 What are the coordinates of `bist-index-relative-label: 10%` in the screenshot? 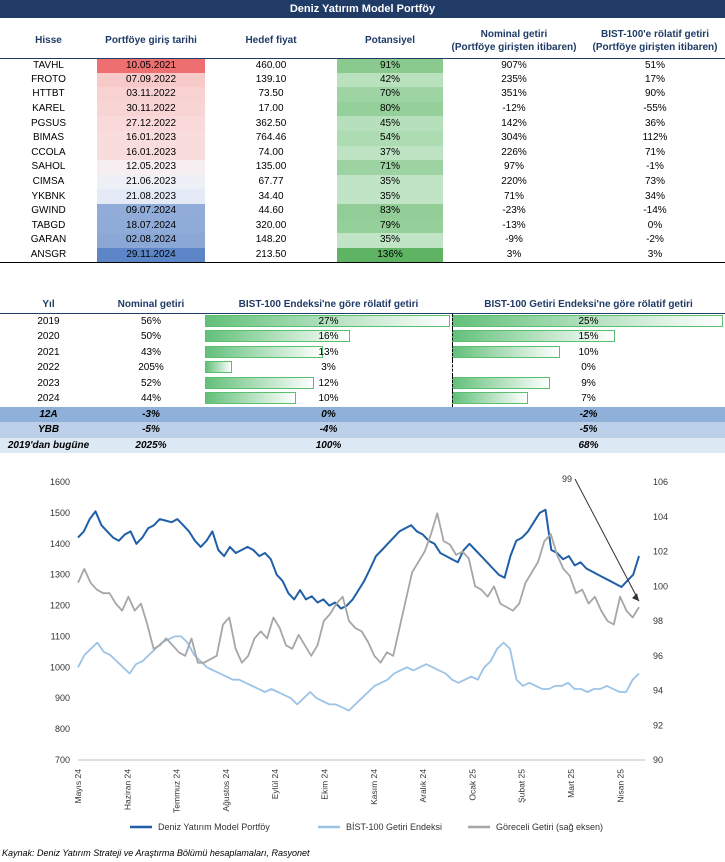 It's located at (328, 399).